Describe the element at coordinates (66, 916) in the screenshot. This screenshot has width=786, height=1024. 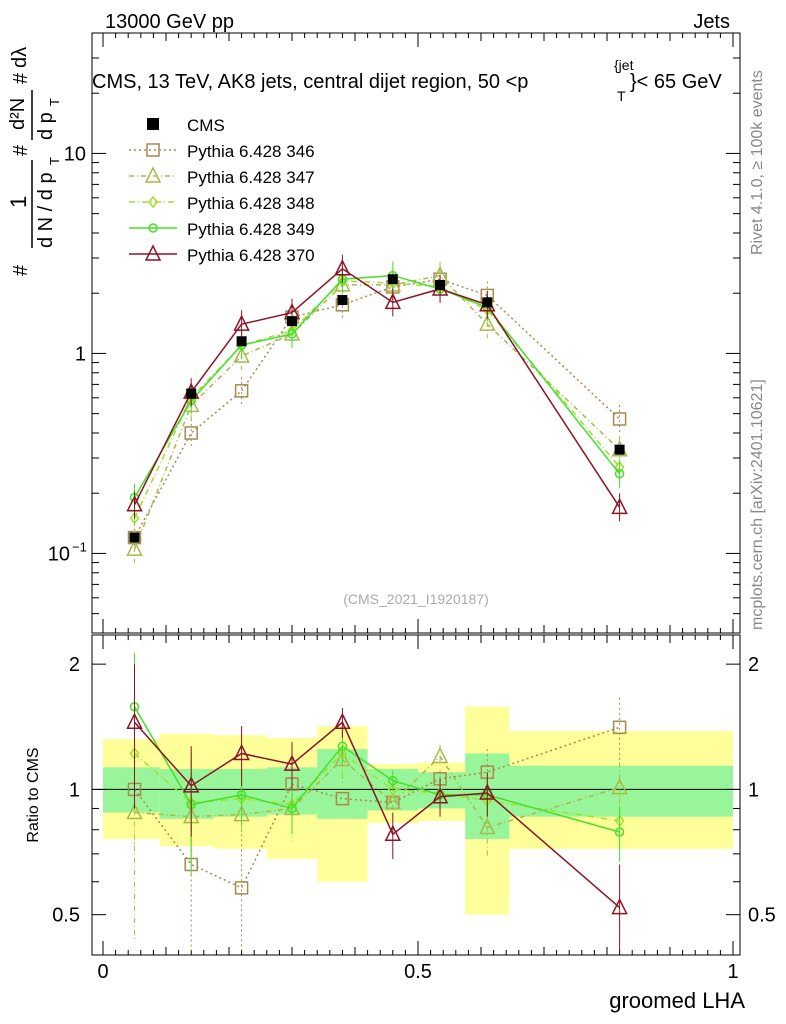
I see `y-tick-label-ratio: 0.5` at that location.